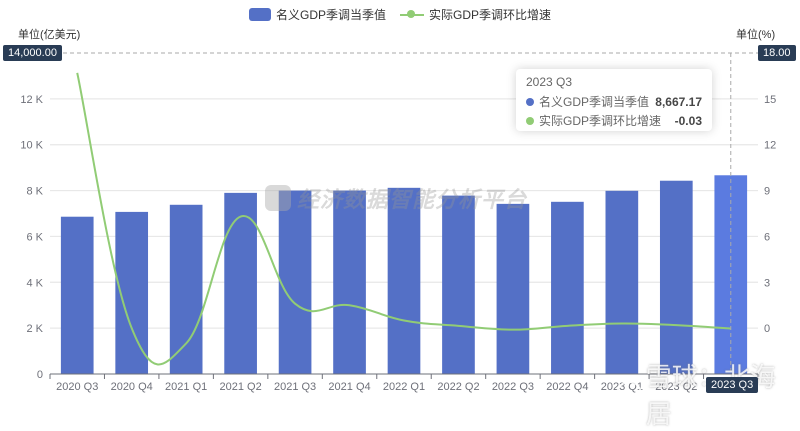  Describe the element at coordinates (600, 121) in the screenshot. I see `tooltip-series-name: 实际GDP季调环比增速` at that location.